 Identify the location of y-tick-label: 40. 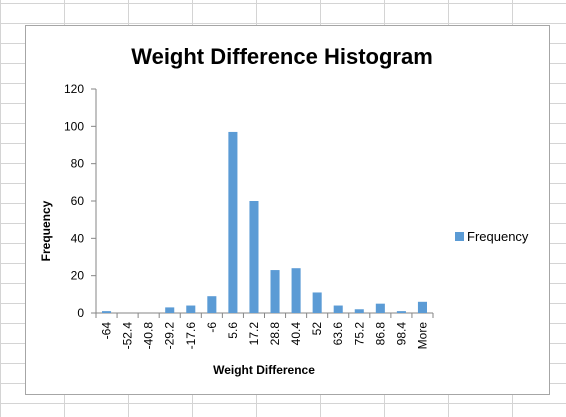
(78, 238).